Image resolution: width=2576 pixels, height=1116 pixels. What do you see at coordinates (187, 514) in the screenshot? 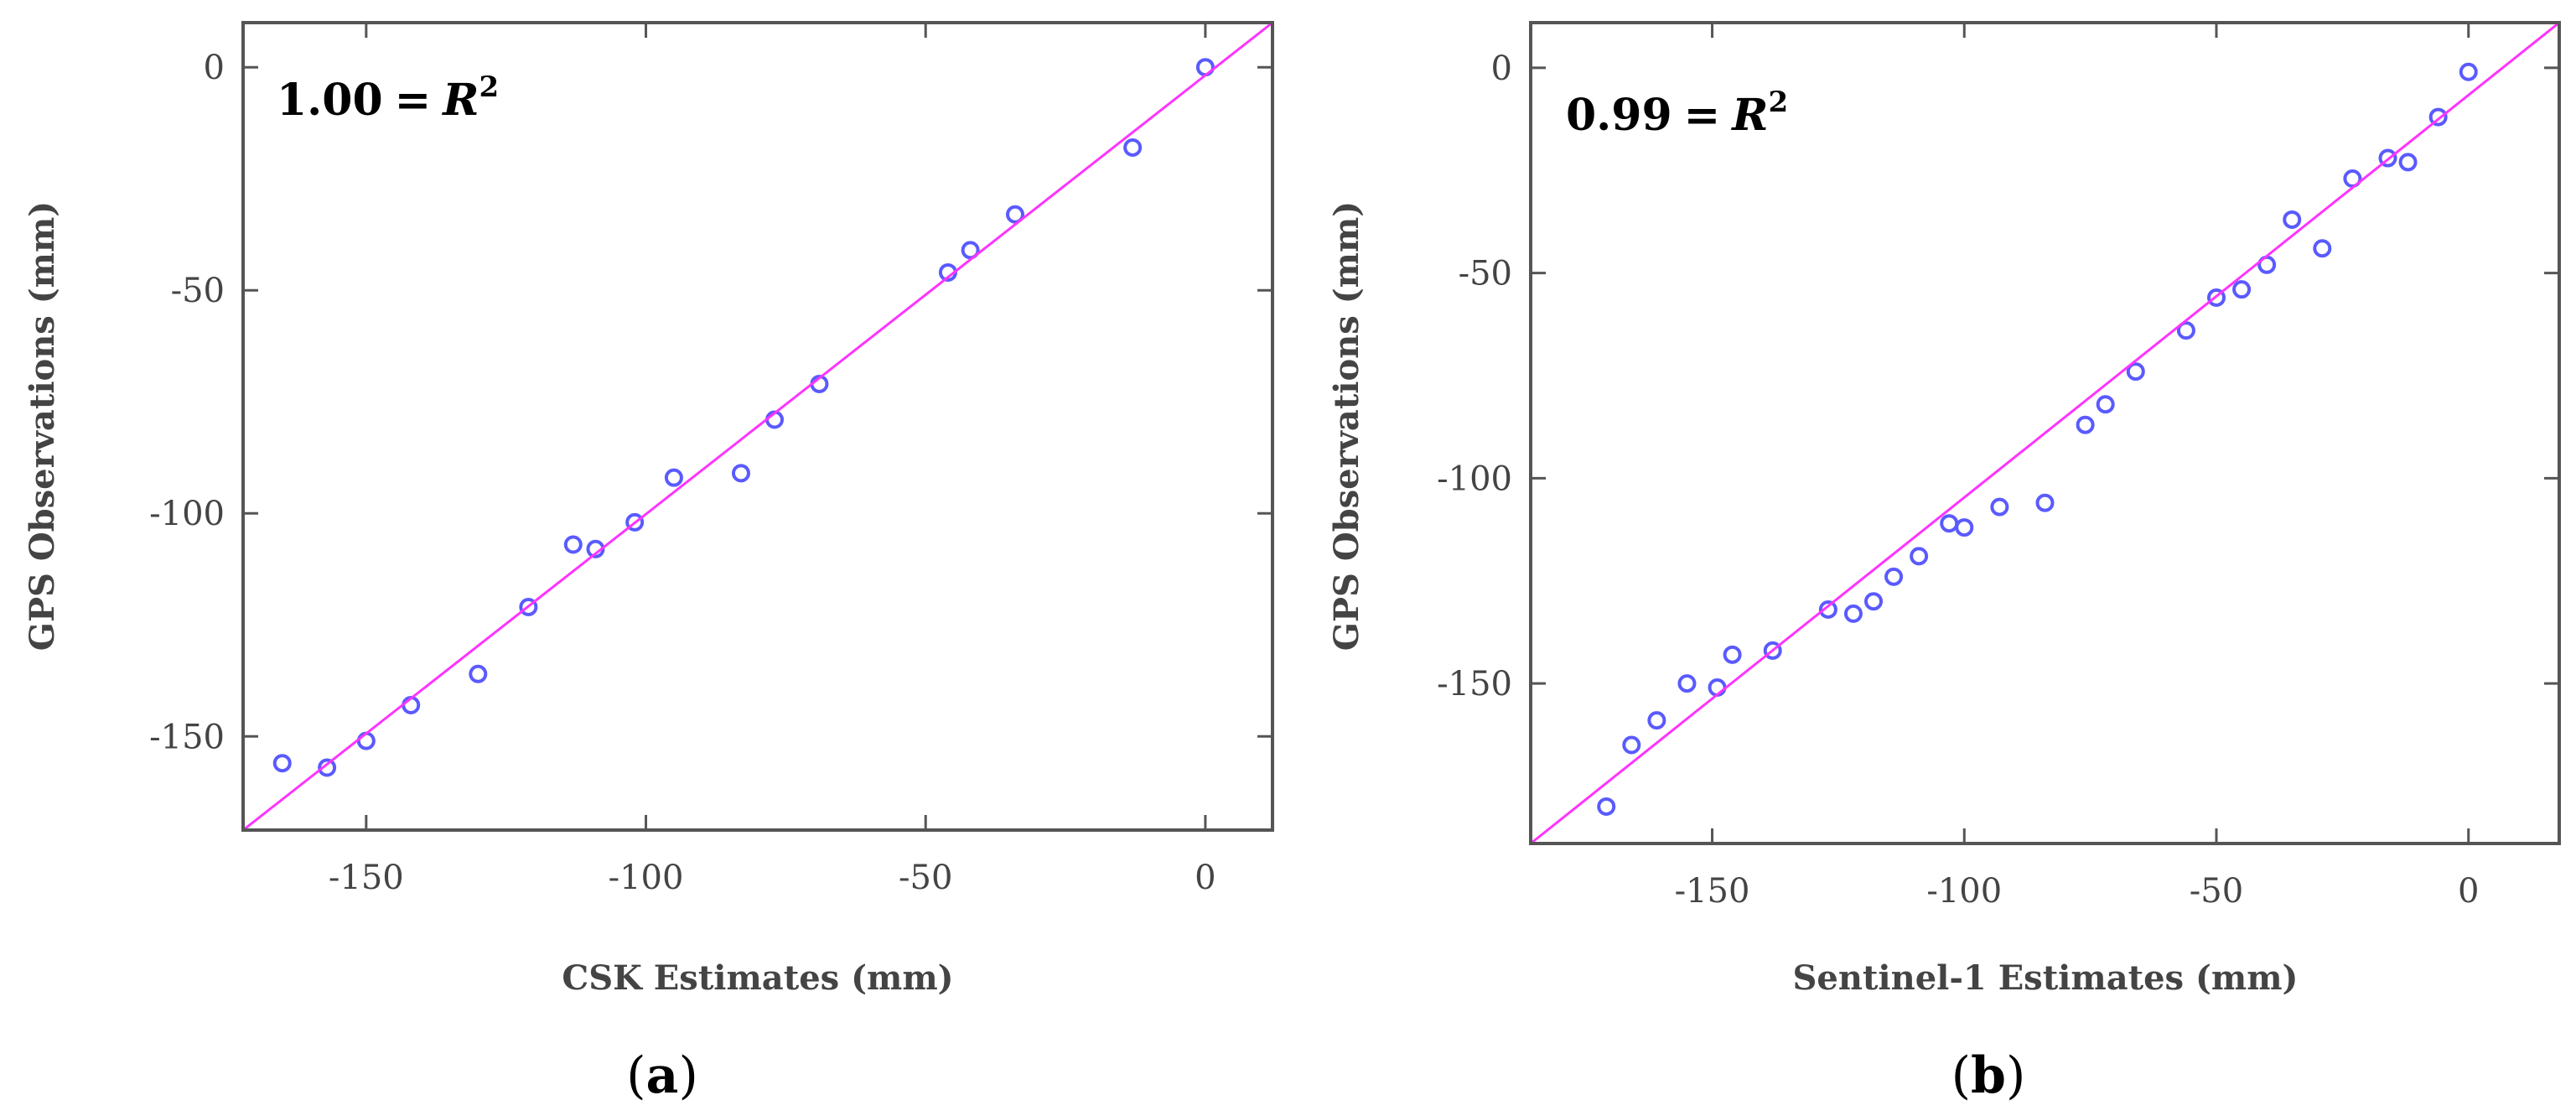
I see `panel-a-y-tick-label: -100` at bounding box center [187, 514].